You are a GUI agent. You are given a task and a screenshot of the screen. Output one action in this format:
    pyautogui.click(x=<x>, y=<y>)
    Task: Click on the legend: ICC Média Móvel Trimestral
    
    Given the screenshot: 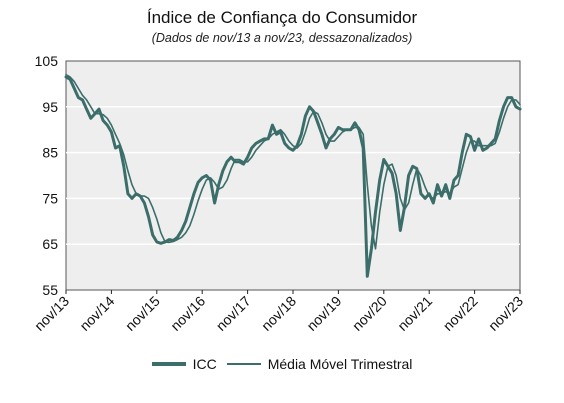 What is the action you would take?
    pyautogui.click(x=282, y=364)
    